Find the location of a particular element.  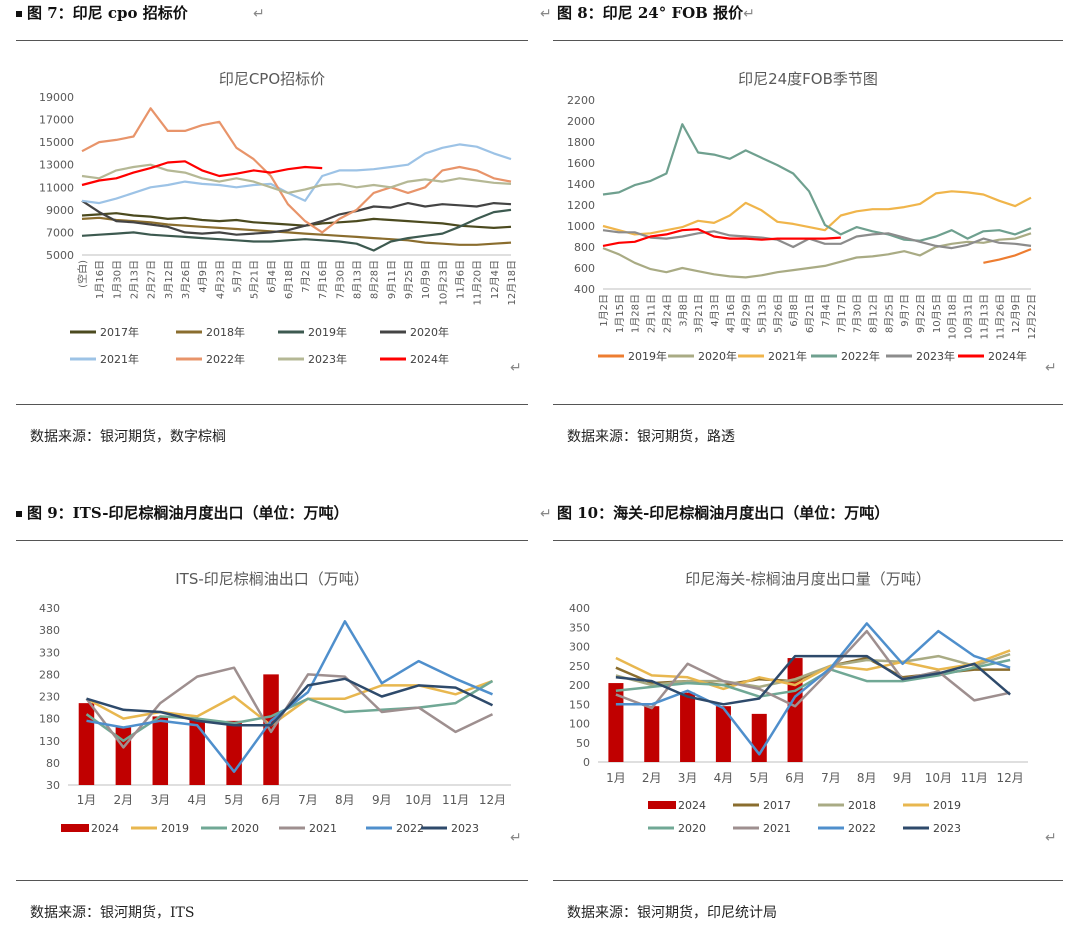

x-tick-label: 4月9日 is located at coordinates (203, 276).